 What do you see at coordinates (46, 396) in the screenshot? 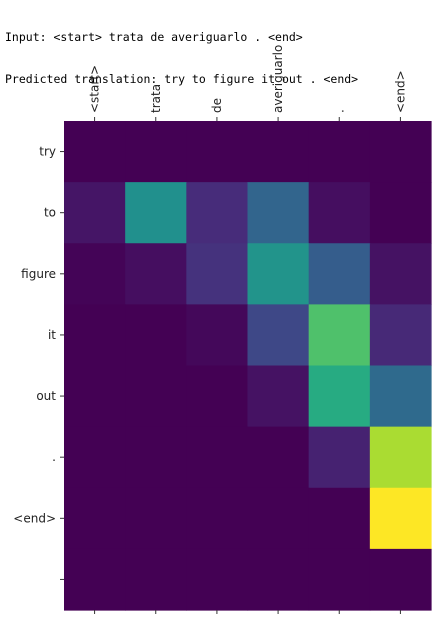
I see `y-tick-label: out` at bounding box center [46, 396].